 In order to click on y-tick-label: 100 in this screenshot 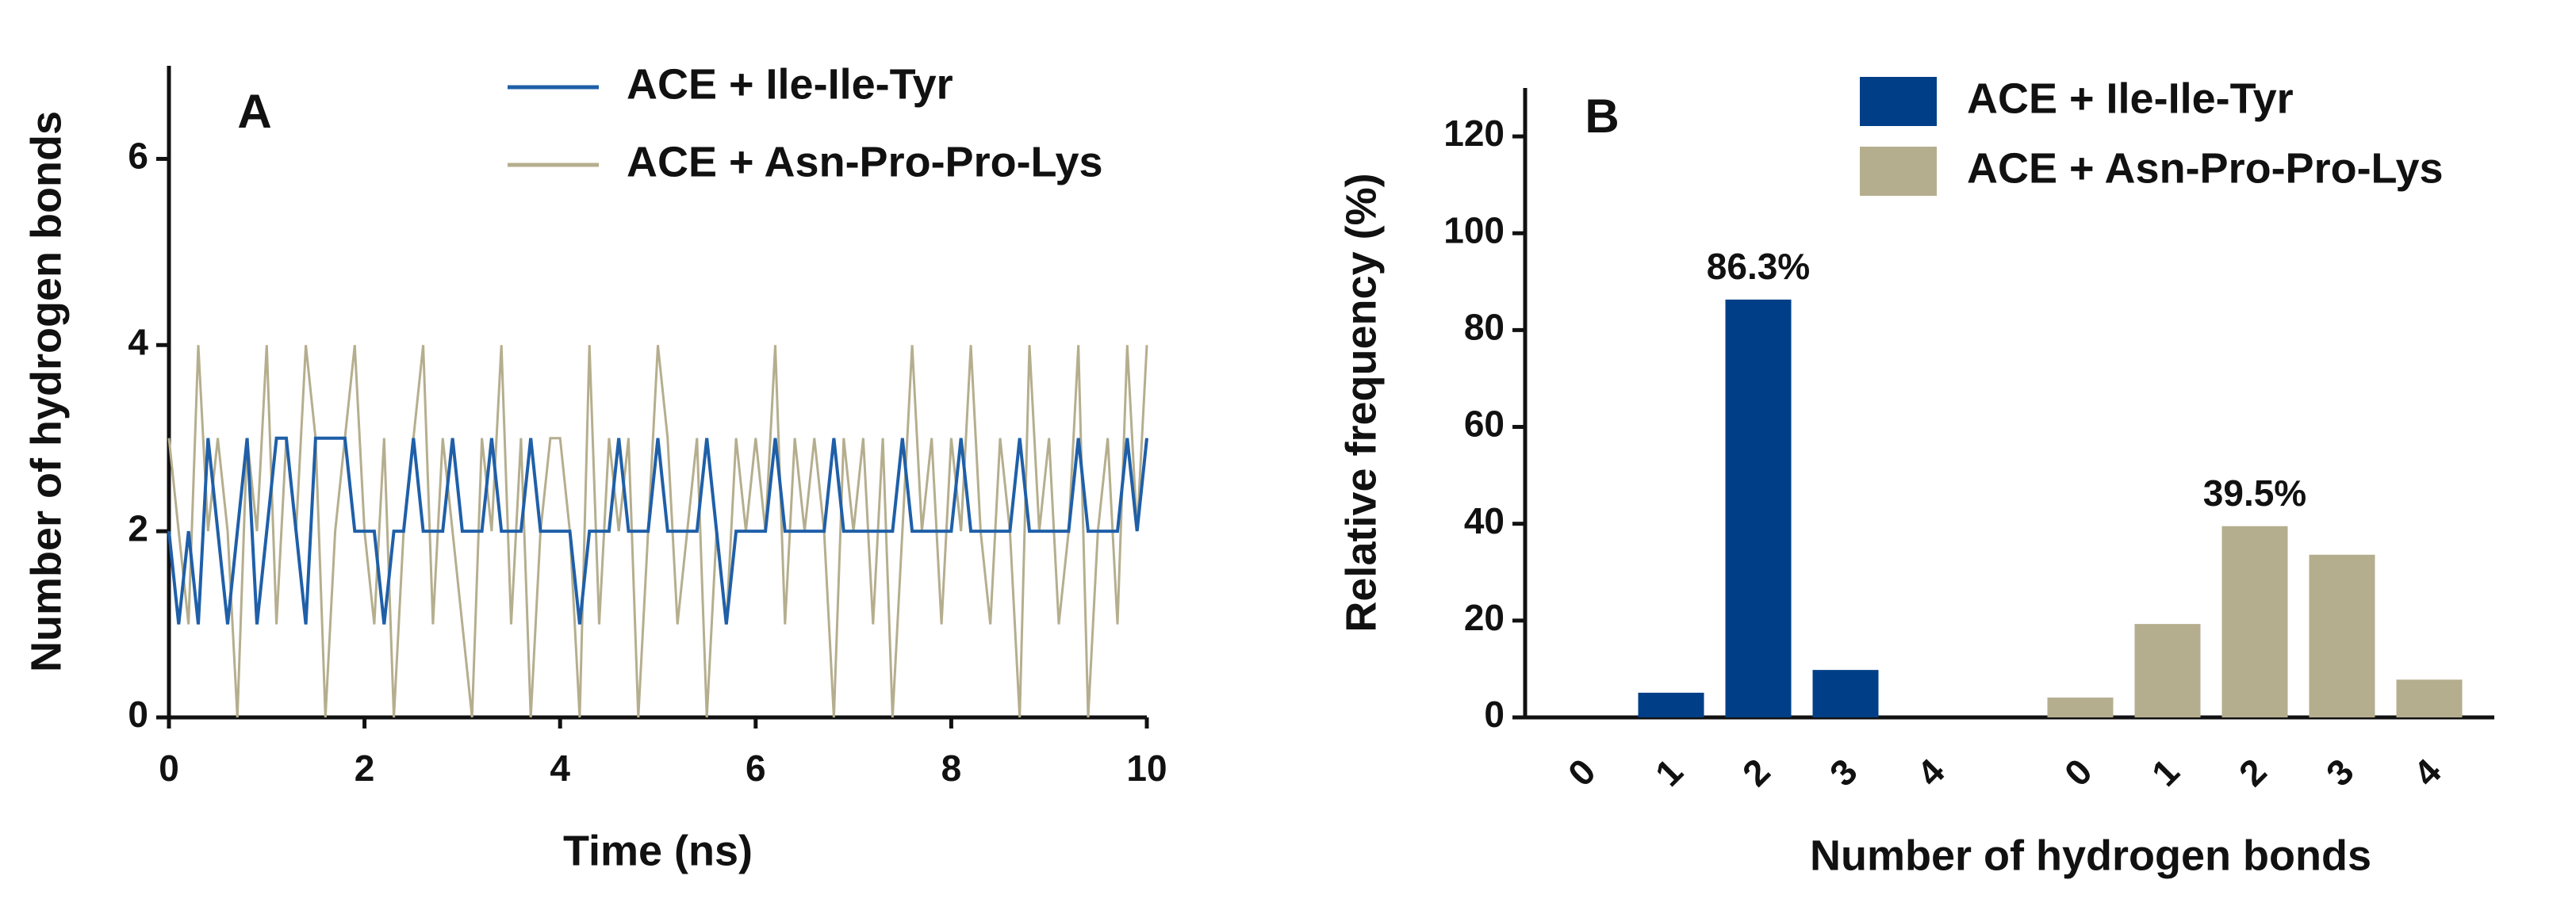, I will do `click(1474, 229)`.